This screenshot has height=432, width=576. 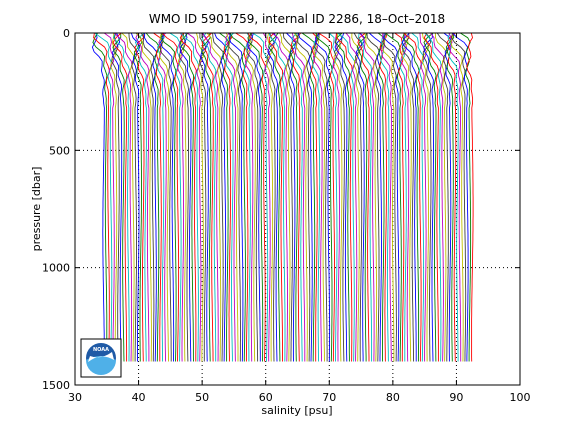 What do you see at coordinates (393, 397) in the screenshot?
I see `x-tick-label-5: 80` at bounding box center [393, 397].